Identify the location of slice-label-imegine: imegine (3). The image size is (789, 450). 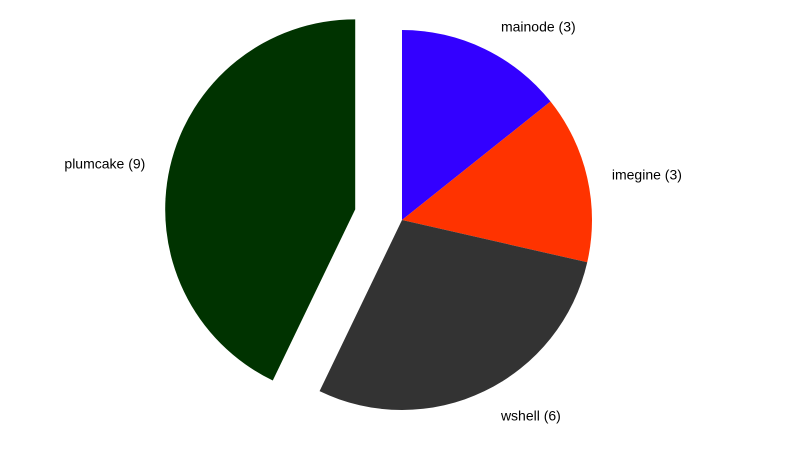
(647, 174).